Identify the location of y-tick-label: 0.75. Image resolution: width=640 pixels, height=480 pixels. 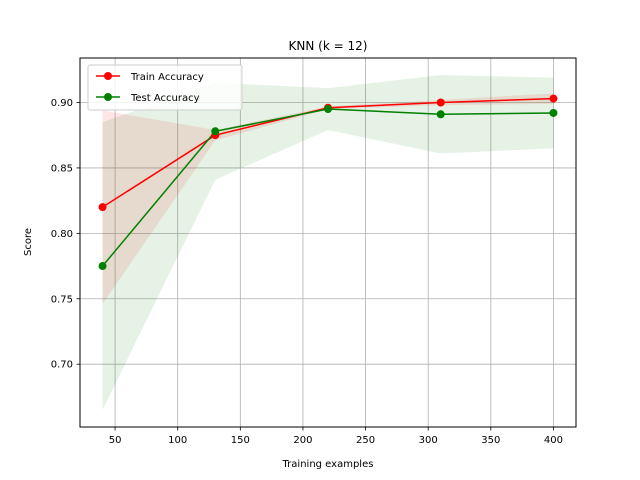
(62, 299).